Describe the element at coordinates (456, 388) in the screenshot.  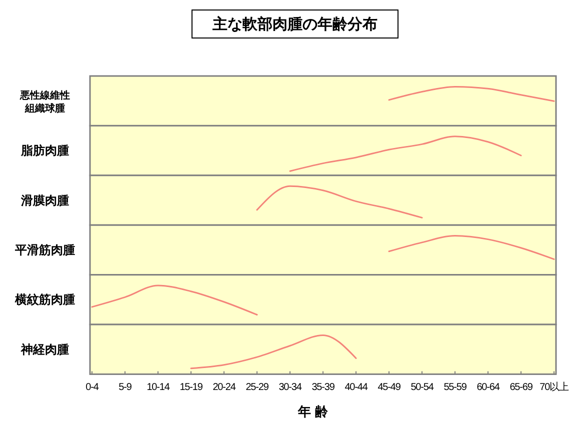
I see `x-tick-label: 55-59` at that location.